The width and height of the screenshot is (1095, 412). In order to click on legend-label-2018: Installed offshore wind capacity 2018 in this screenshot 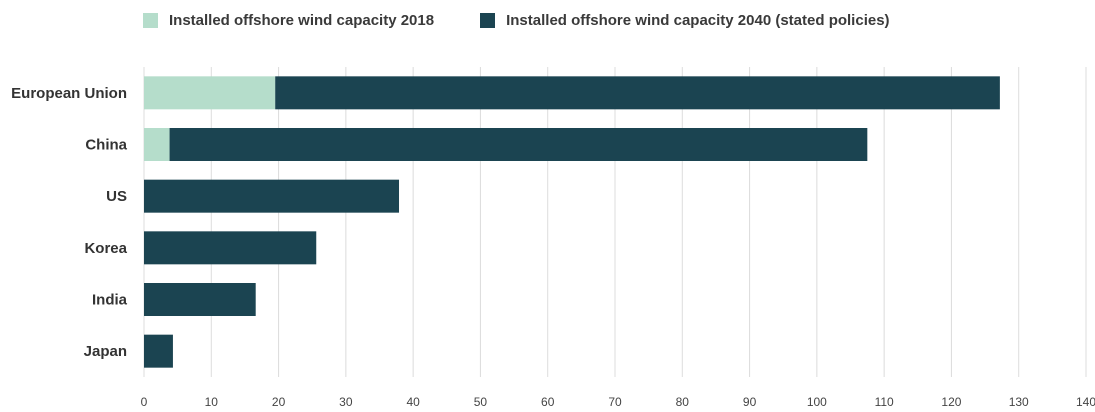, I will do `click(302, 20)`.